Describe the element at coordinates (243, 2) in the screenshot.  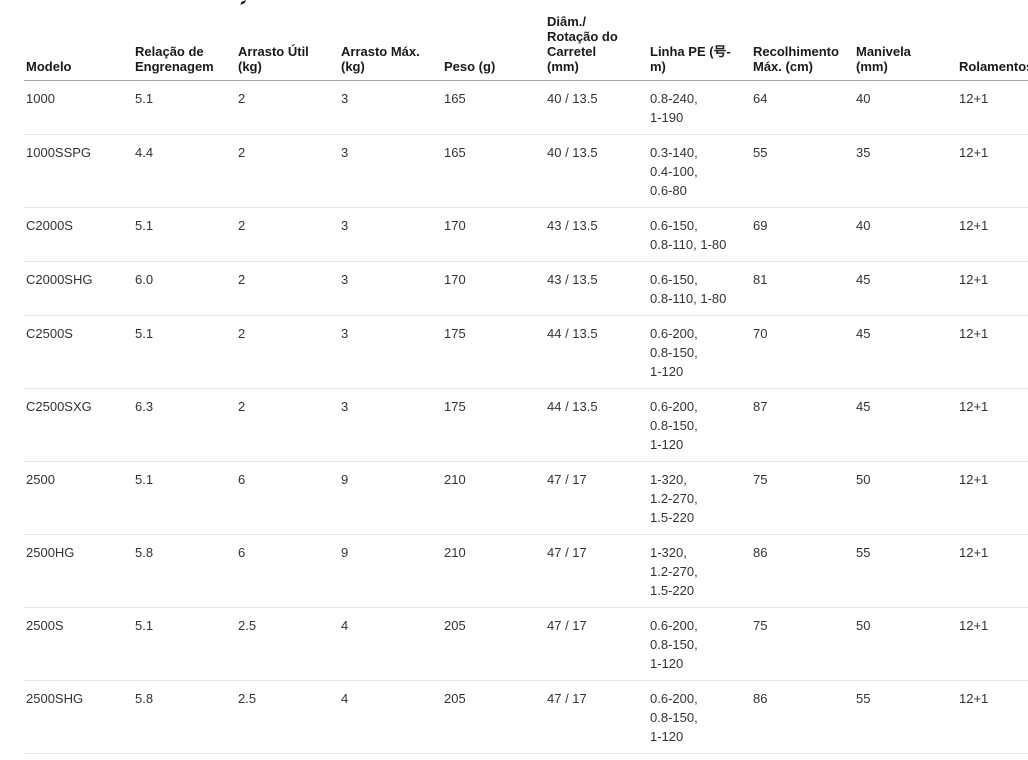
I see `clipped-title-fragment` at that location.